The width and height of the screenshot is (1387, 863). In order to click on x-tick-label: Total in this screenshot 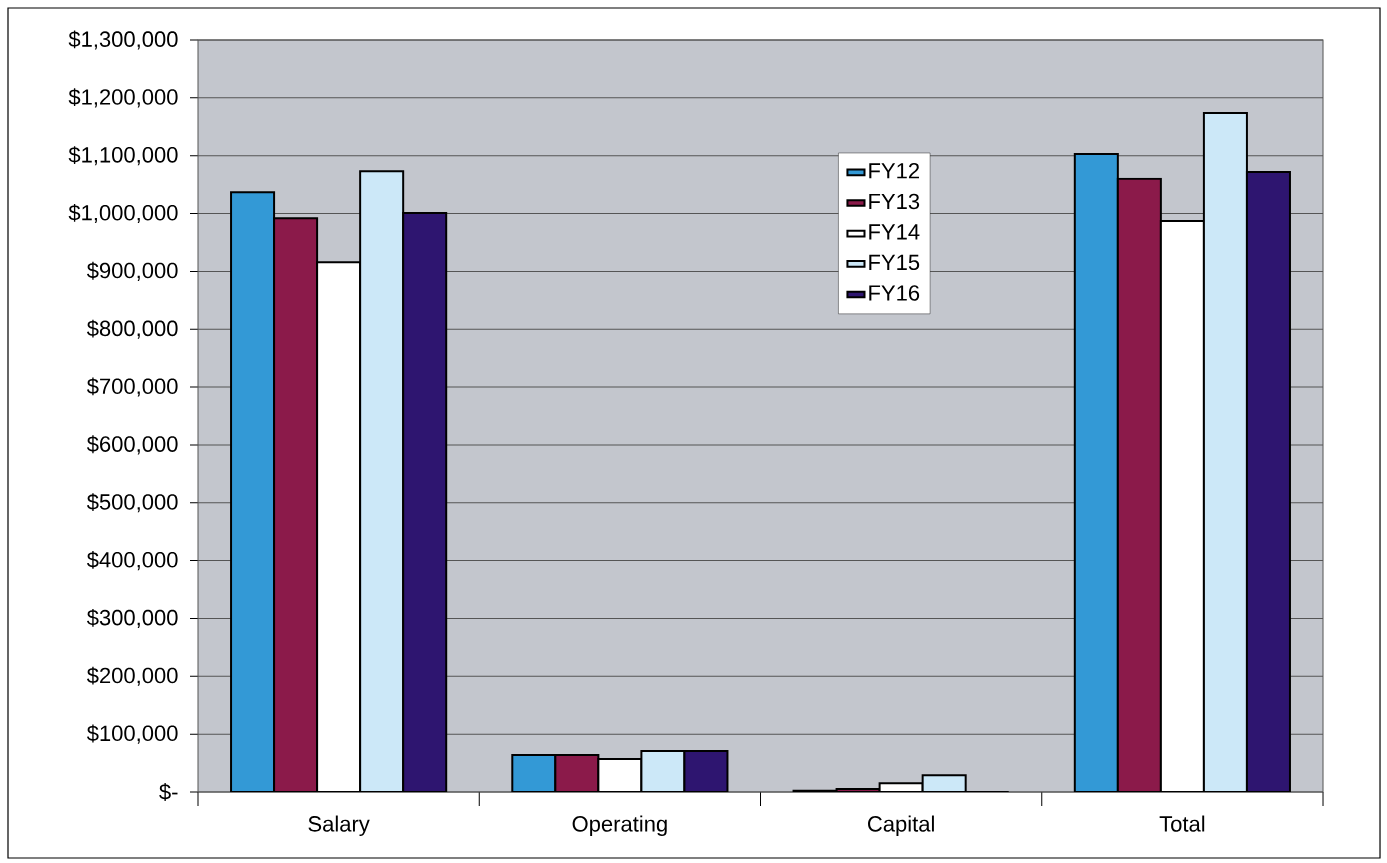, I will do `click(1182, 823)`.